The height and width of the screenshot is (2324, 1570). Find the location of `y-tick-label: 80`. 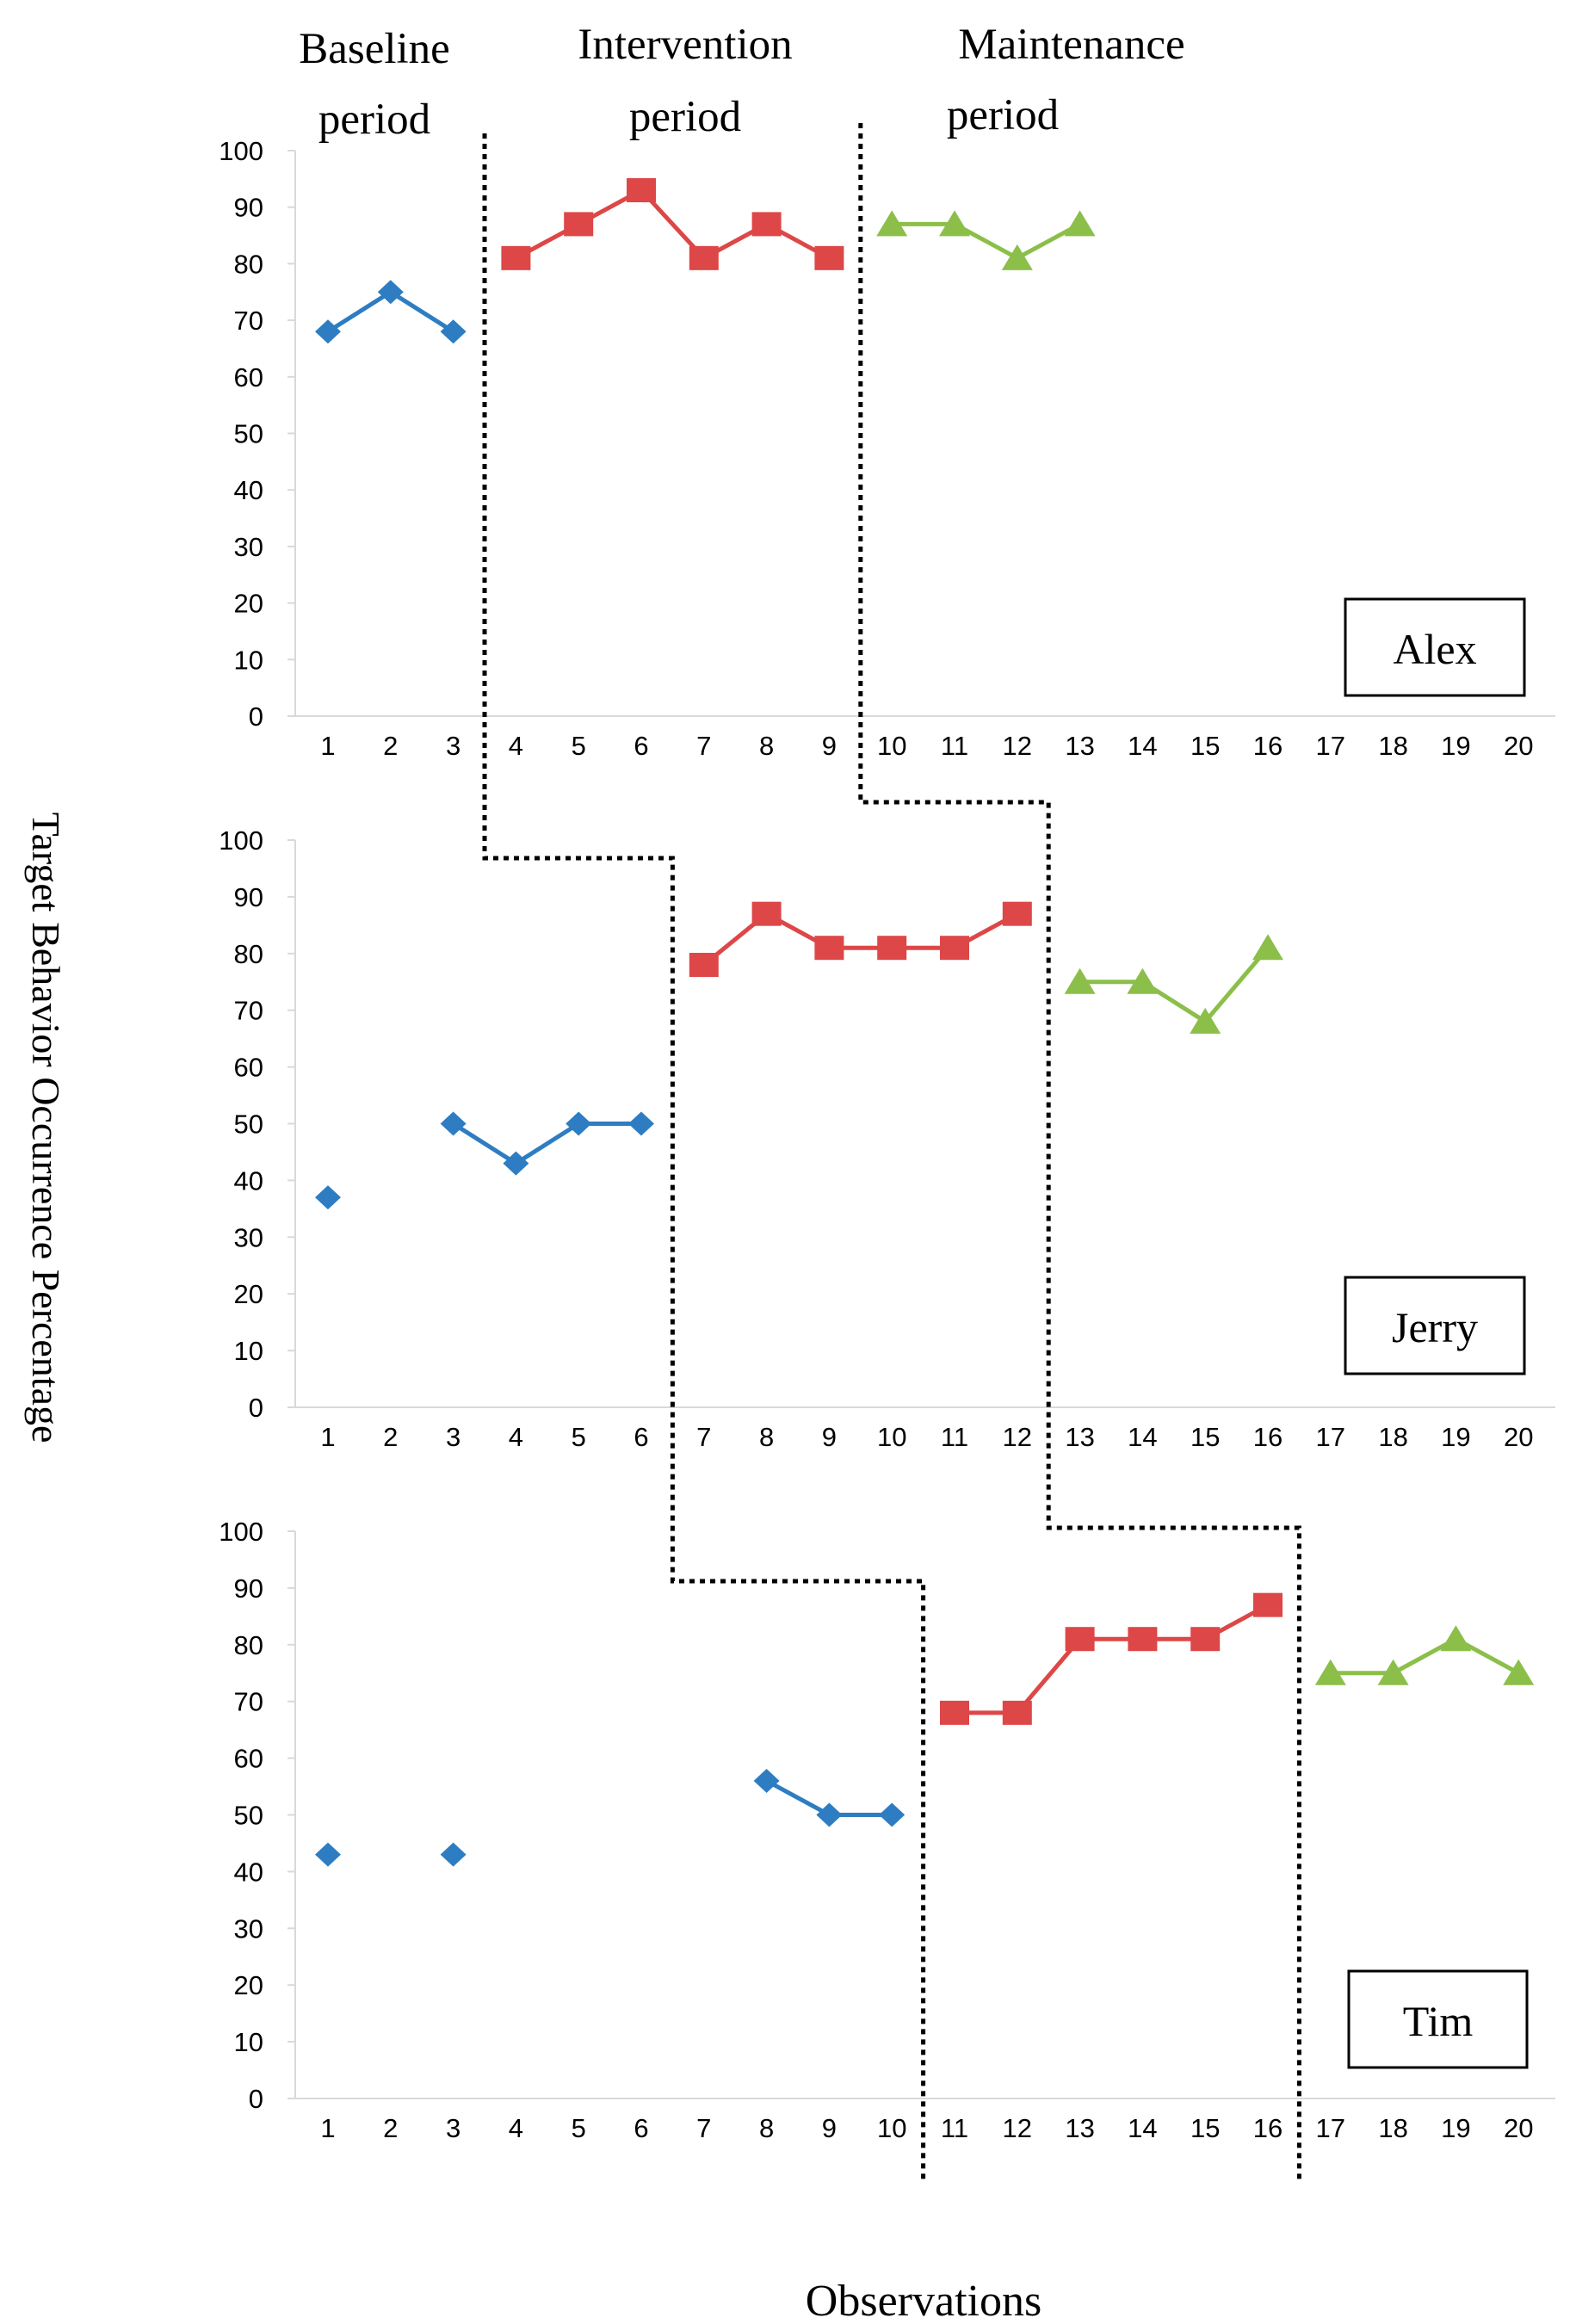

y-tick-label: 80 is located at coordinates (248, 1645).